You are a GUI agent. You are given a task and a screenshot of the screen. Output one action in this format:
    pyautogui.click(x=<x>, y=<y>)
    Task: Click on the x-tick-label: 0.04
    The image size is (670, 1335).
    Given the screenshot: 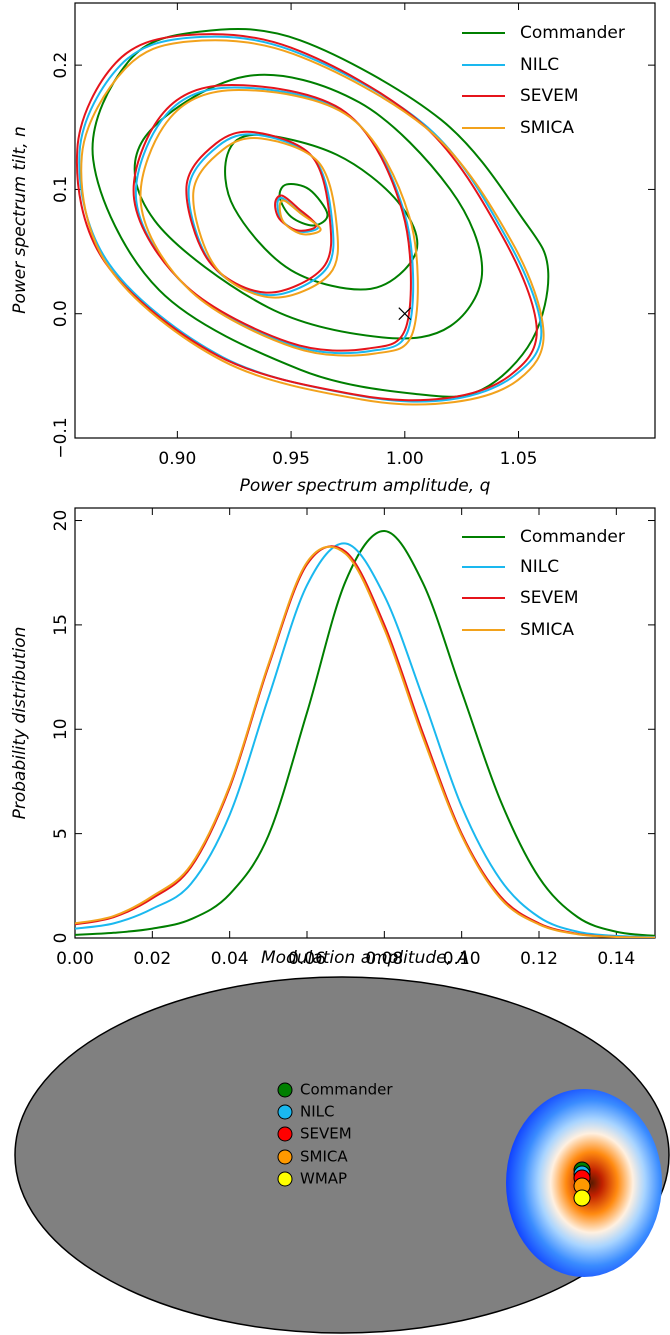 What is the action you would take?
    pyautogui.click(x=230, y=959)
    